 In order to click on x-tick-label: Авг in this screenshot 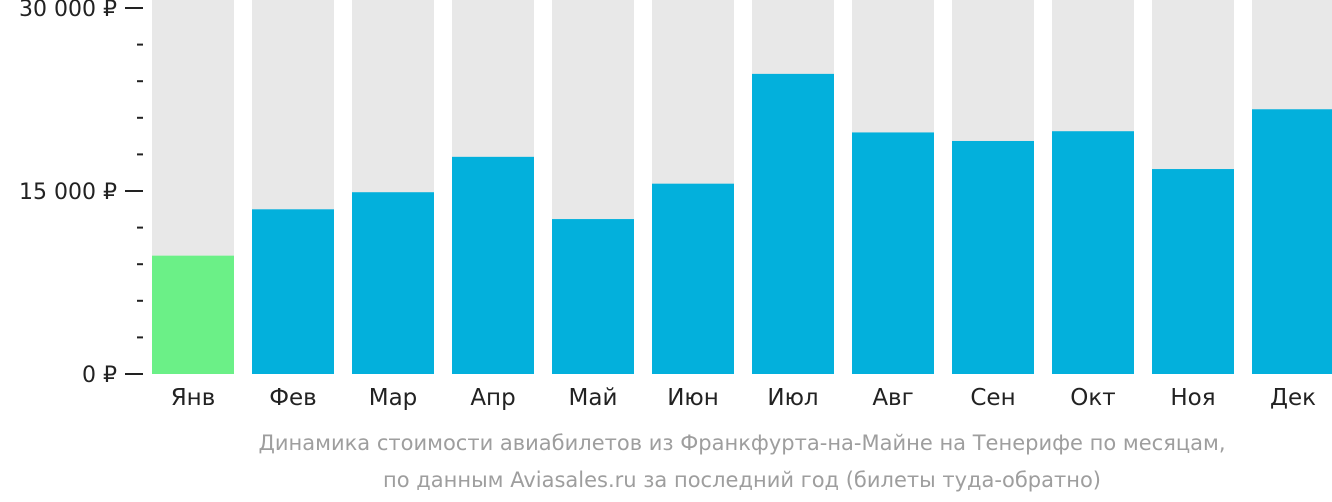, I will do `click(892, 398)`.